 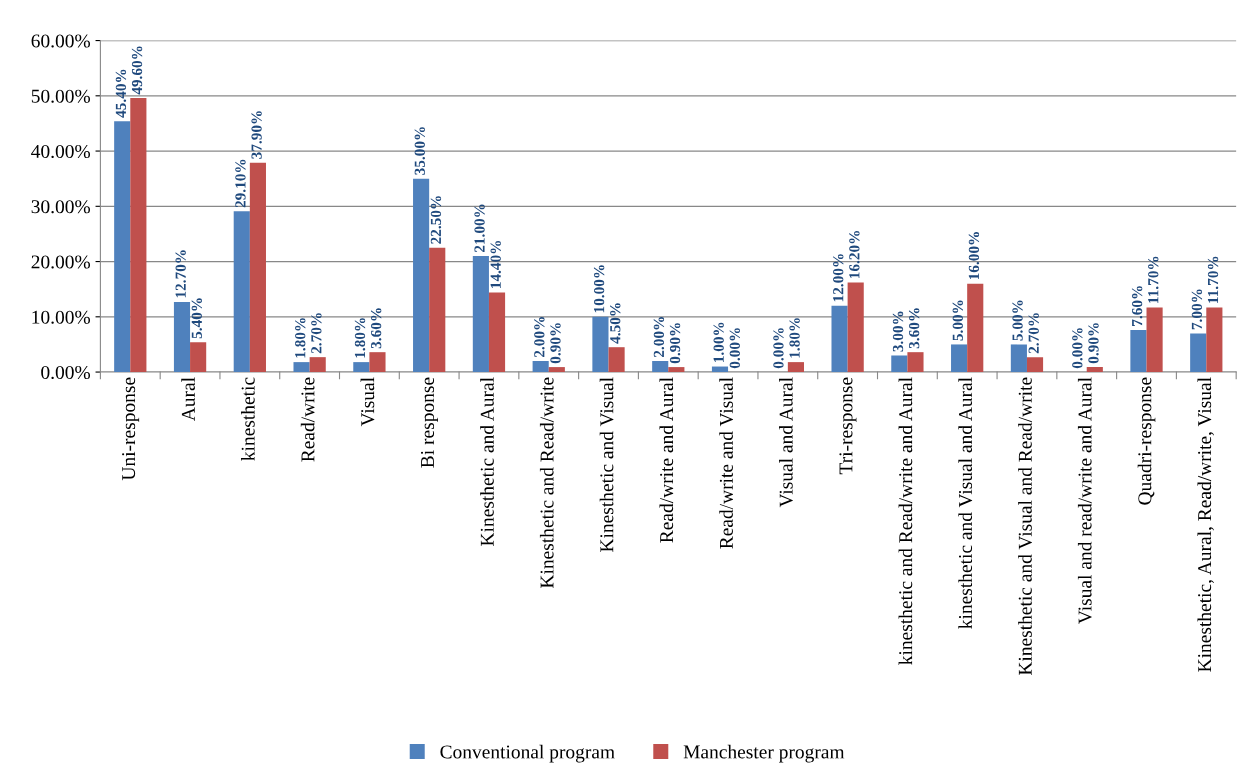 I want to click on x-tick-label: kinesthetic, so click(x=248, y=419).